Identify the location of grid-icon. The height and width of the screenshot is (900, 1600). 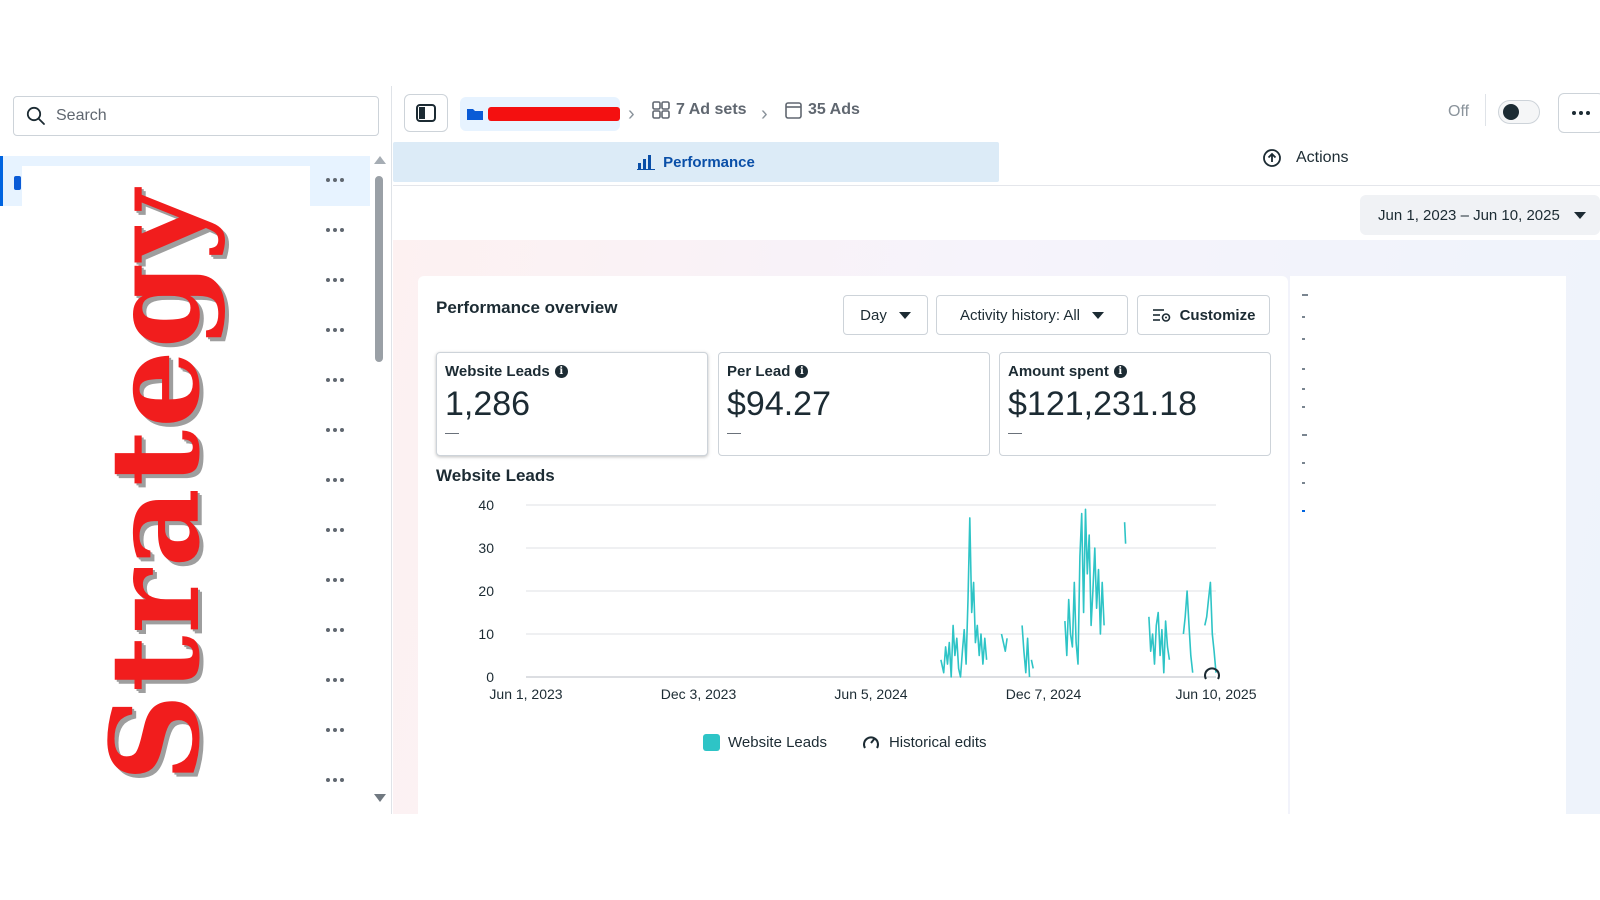
(661, 110).